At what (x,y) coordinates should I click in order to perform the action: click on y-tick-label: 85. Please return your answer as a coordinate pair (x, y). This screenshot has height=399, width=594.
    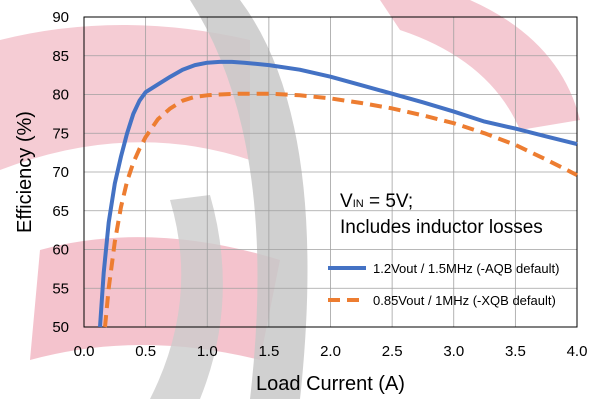
    Looking at the image, I should click on (60, 56).